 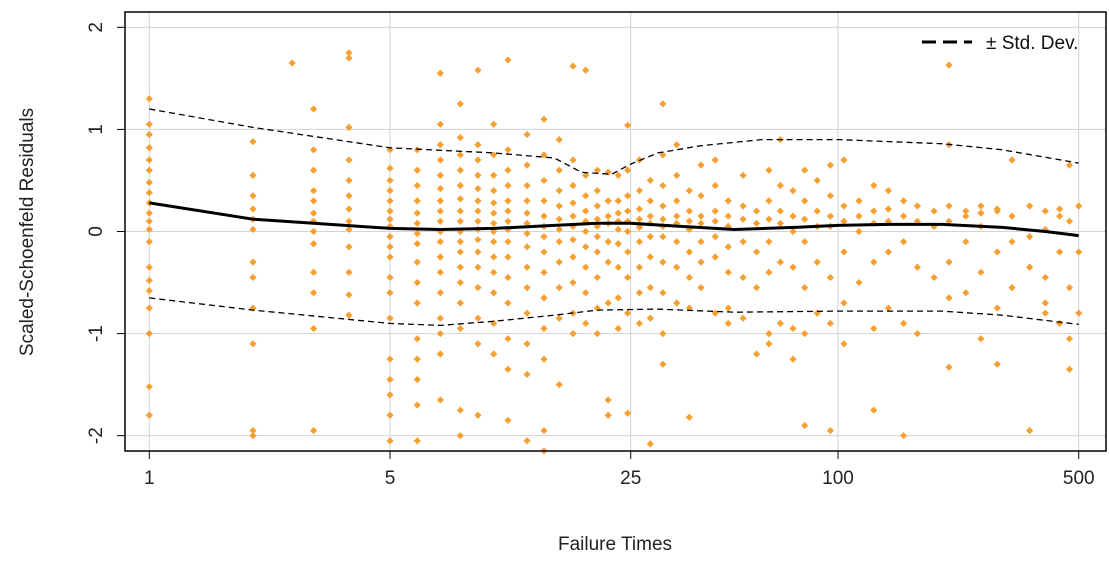 What do you see at coordinates (619, 470) in the screenshot?
I see `x-axis: 1 5 25 100 500` at bounding box center [619, 470].